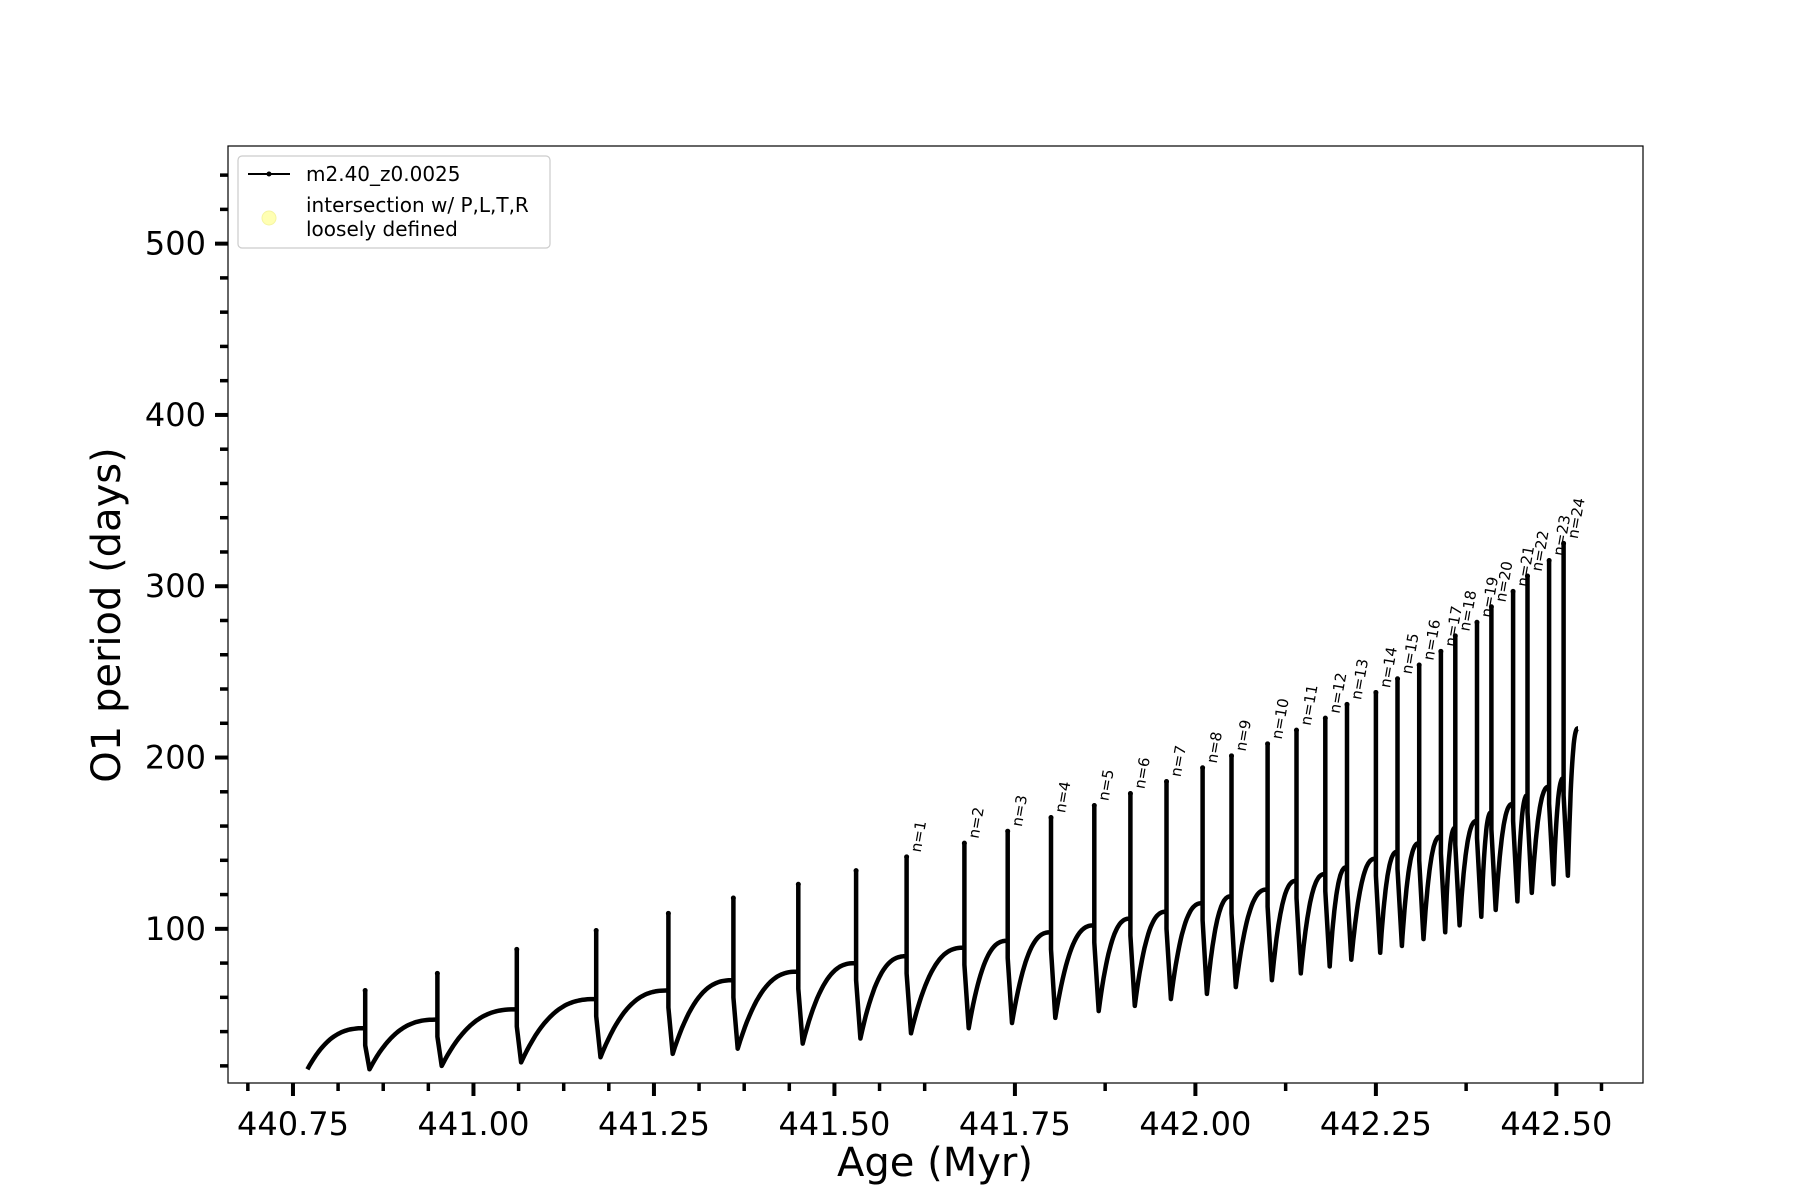 This screenshot has width=1800, height=1200. I want to click on x-tick-label: 441.25, so click(654, 1124).